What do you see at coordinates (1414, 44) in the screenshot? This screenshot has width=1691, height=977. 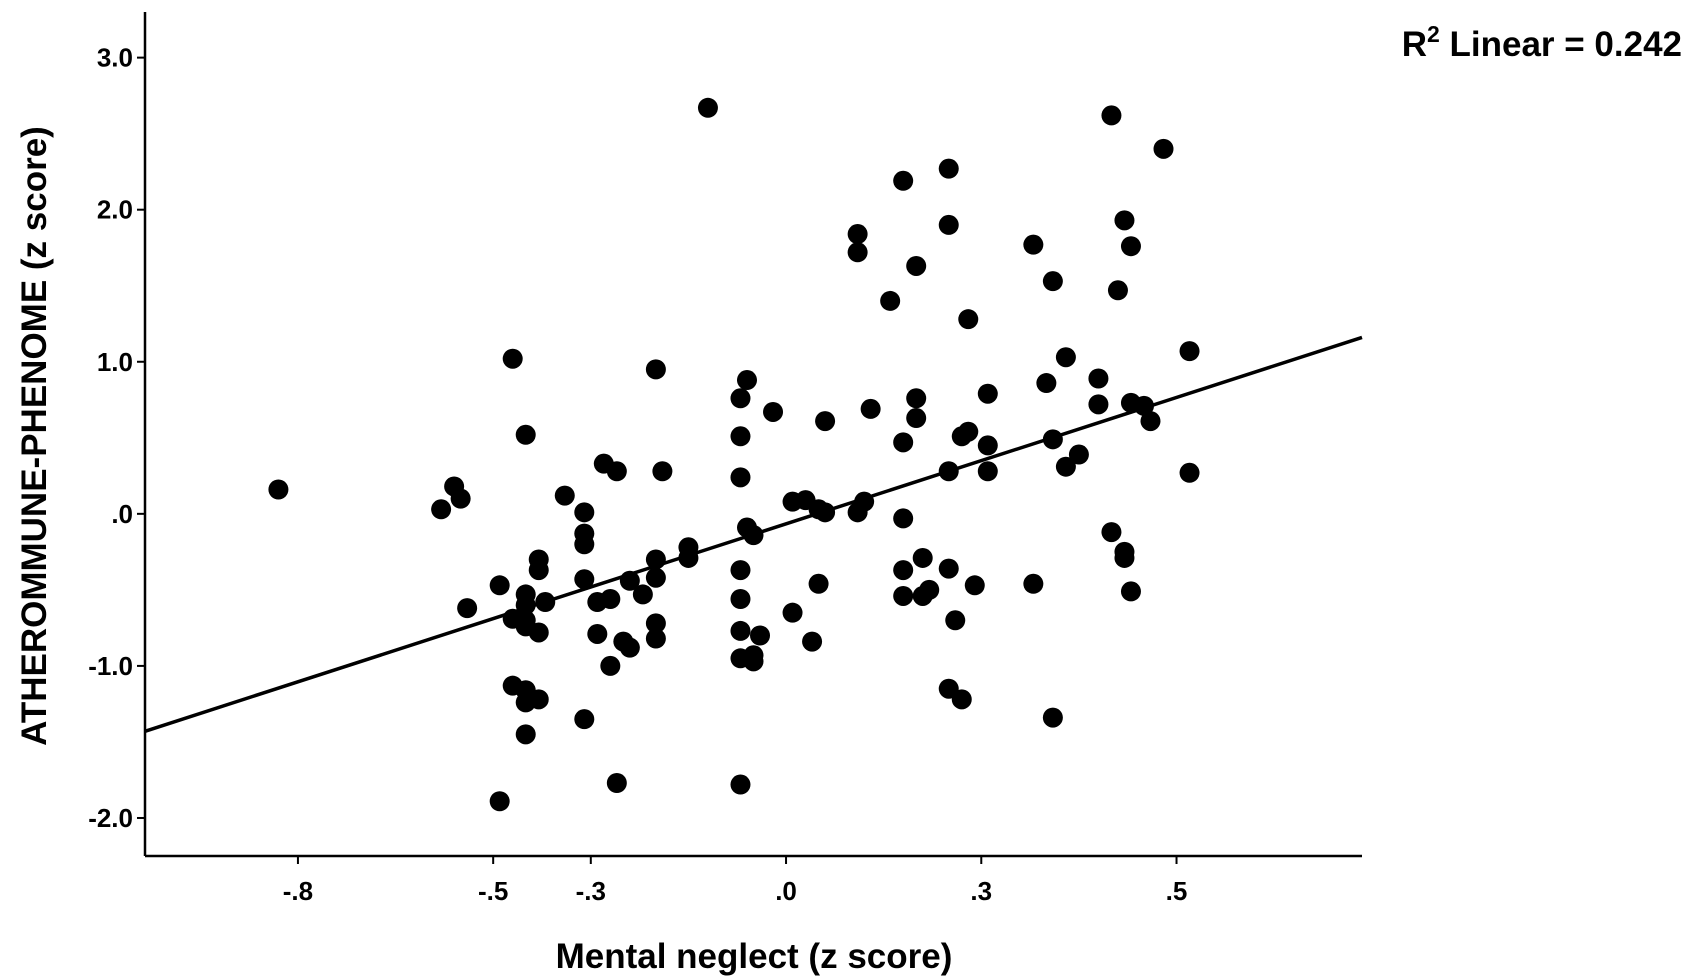 I see `r-squared-prefix: R` at bounding box center [1414, 44].